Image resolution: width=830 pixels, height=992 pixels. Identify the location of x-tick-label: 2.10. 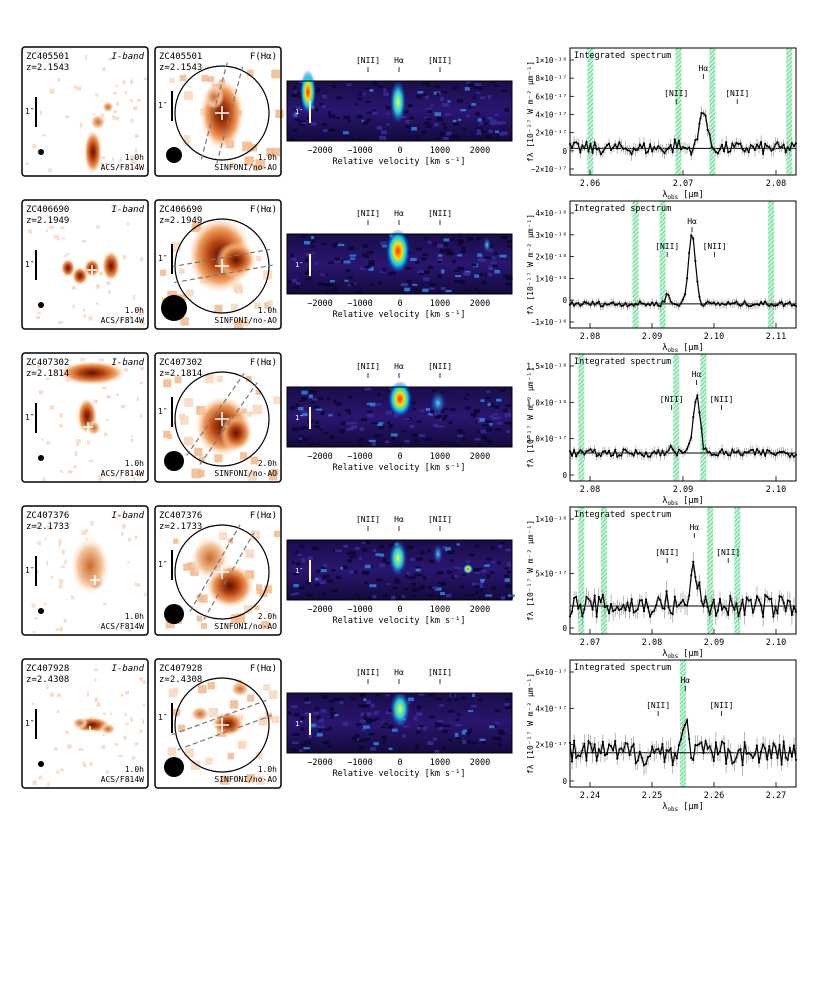
(776, 643).